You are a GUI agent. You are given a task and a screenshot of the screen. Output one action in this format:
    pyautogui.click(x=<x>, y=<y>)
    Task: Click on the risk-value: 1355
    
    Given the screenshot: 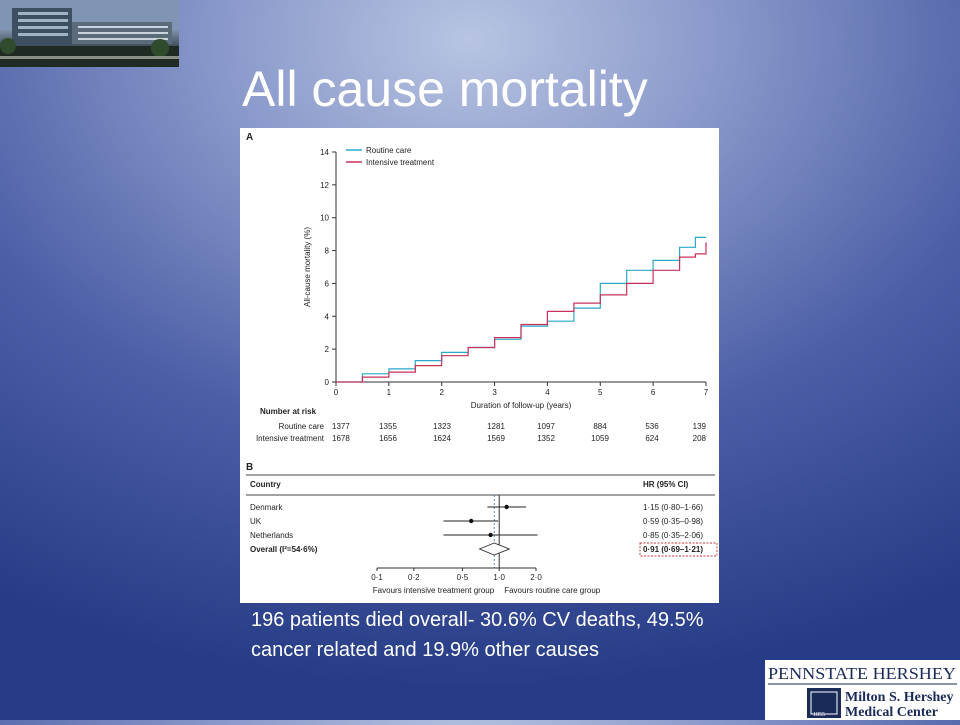 What is the action you would take?
    pyautogui.click(x=388, y=426)
    